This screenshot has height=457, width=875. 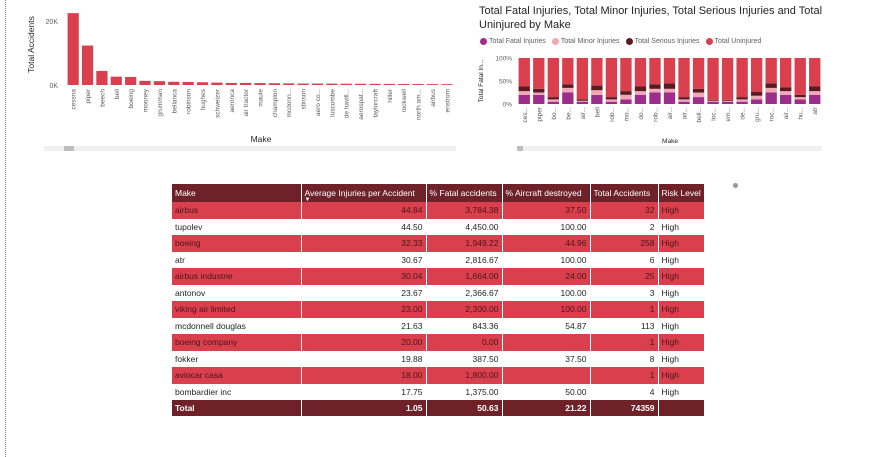 What do you see at coordinates (237, 193) in the screenshot?
I see `header-make: Make` at bounding box center [237, 193].